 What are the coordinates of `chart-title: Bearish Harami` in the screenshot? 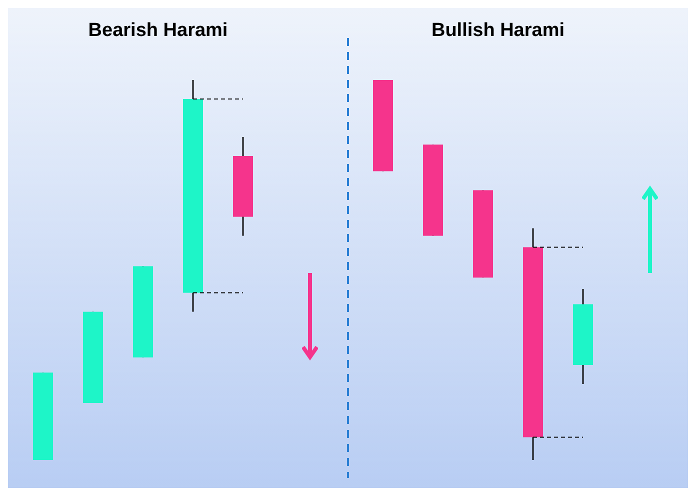 It's located at (158, 31).